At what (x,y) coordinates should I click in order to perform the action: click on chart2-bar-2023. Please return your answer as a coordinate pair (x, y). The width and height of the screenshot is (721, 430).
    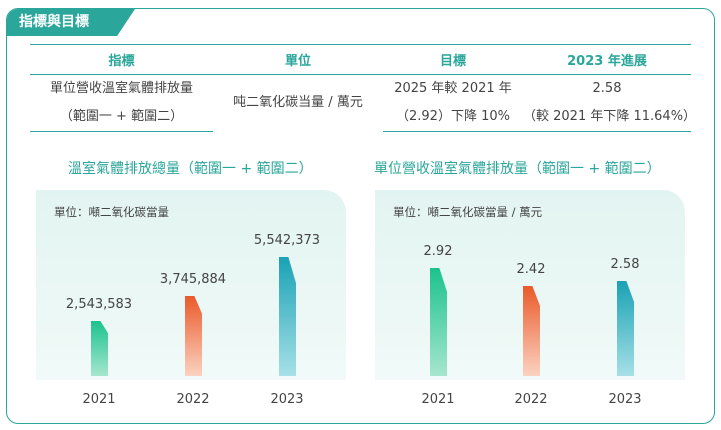
    Looking at the image, I should click on (625, 328).